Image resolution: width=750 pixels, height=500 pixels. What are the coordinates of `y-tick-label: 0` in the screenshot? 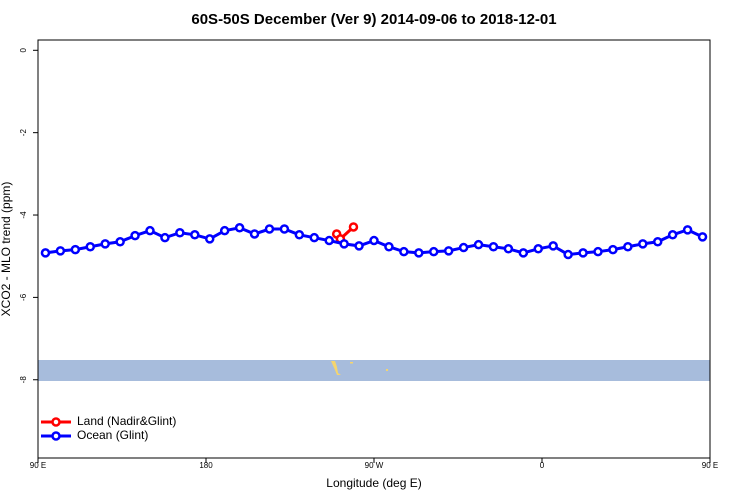 It's located at (23, 50).